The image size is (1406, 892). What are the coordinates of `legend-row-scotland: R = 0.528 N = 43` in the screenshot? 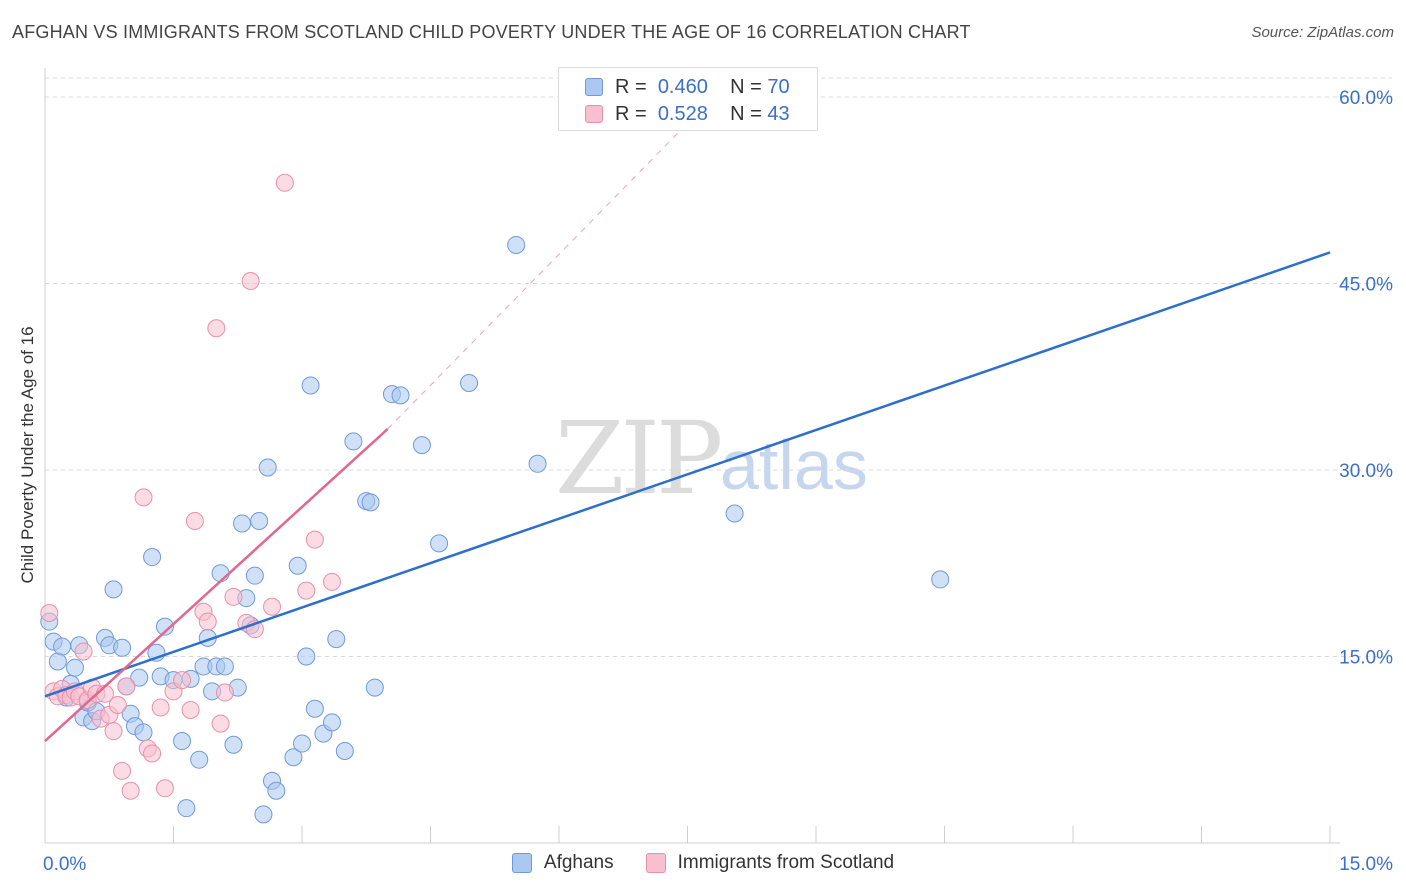 It's located at (687, 114).